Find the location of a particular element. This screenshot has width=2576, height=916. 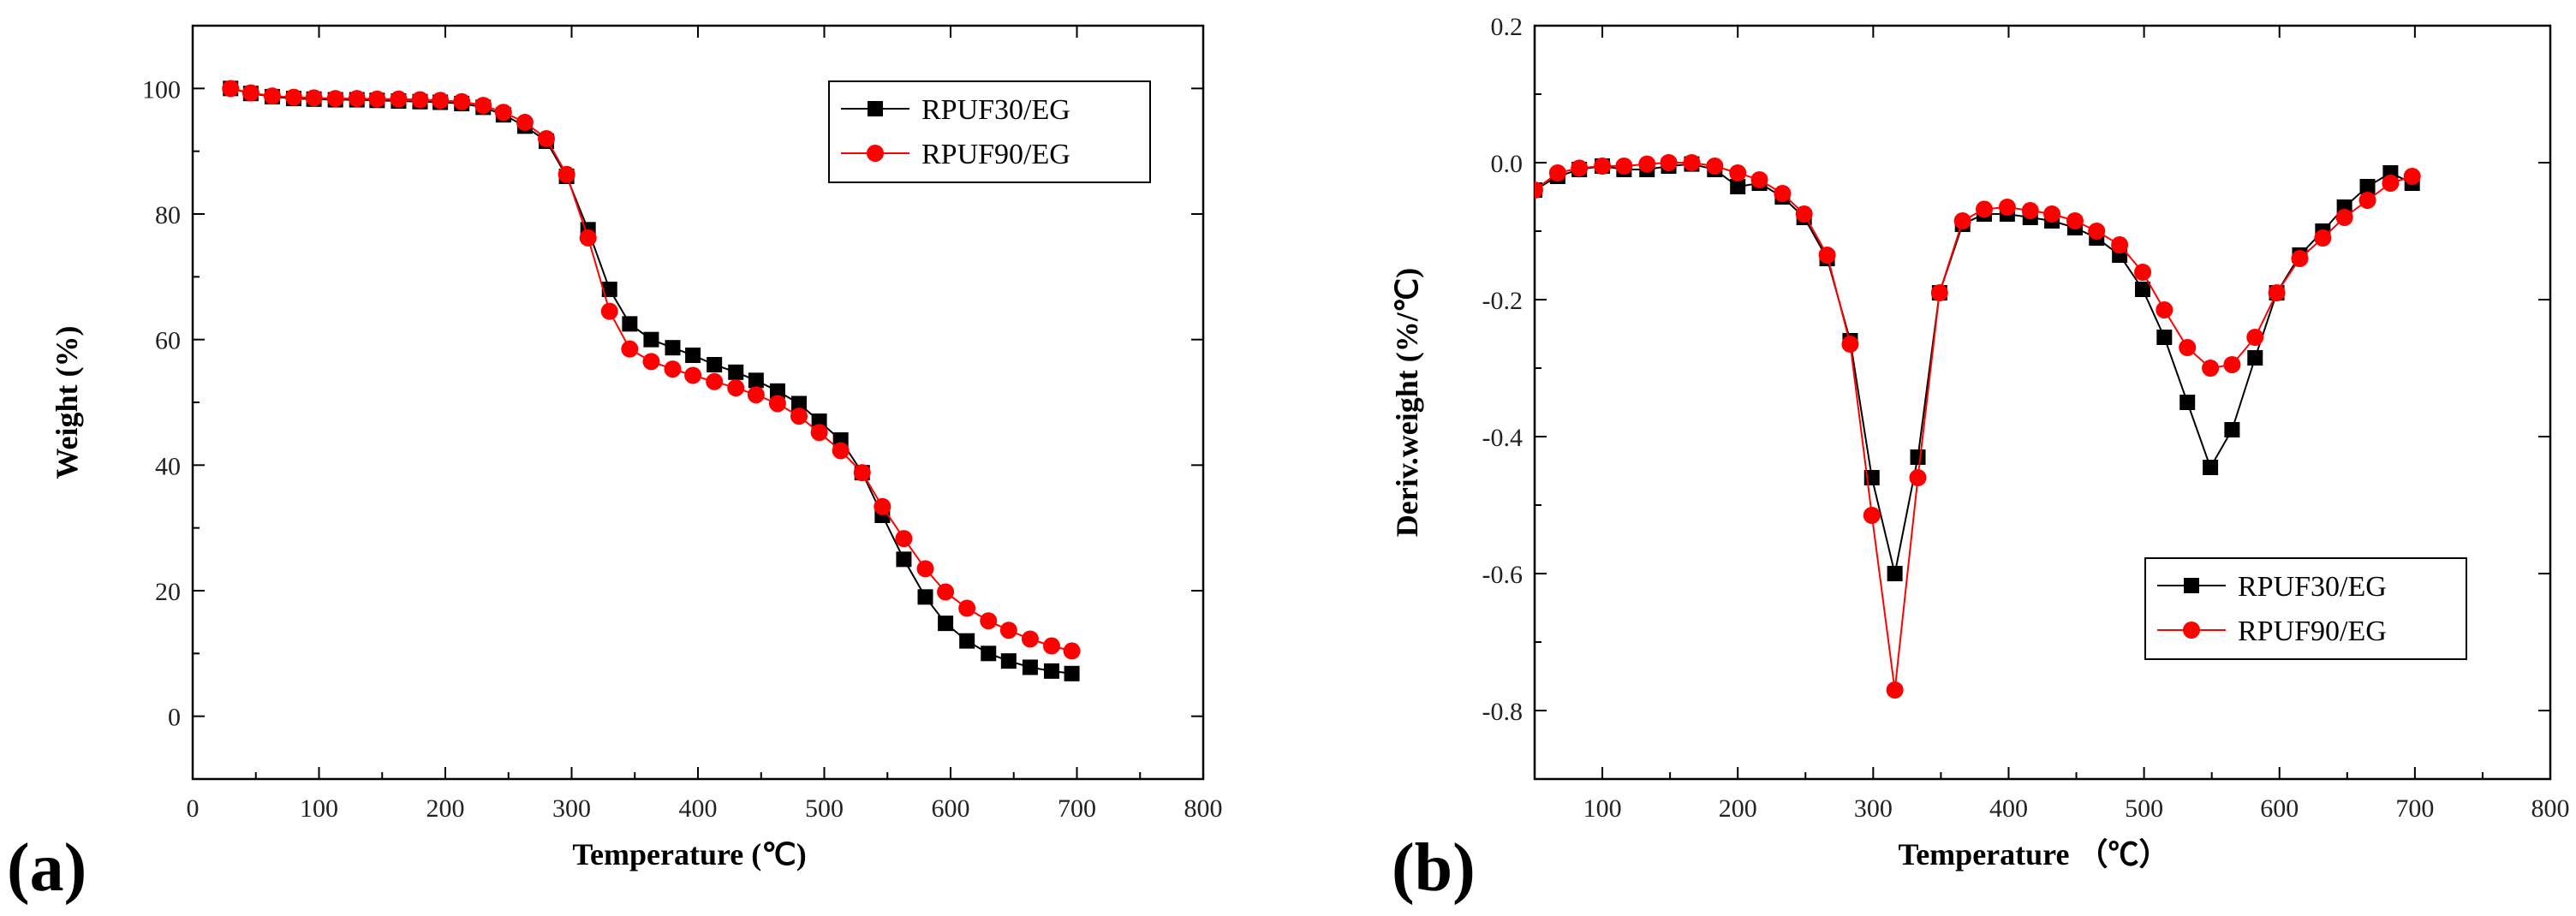

panel-a-legend-marker-square is located at coordinates (876, 108).